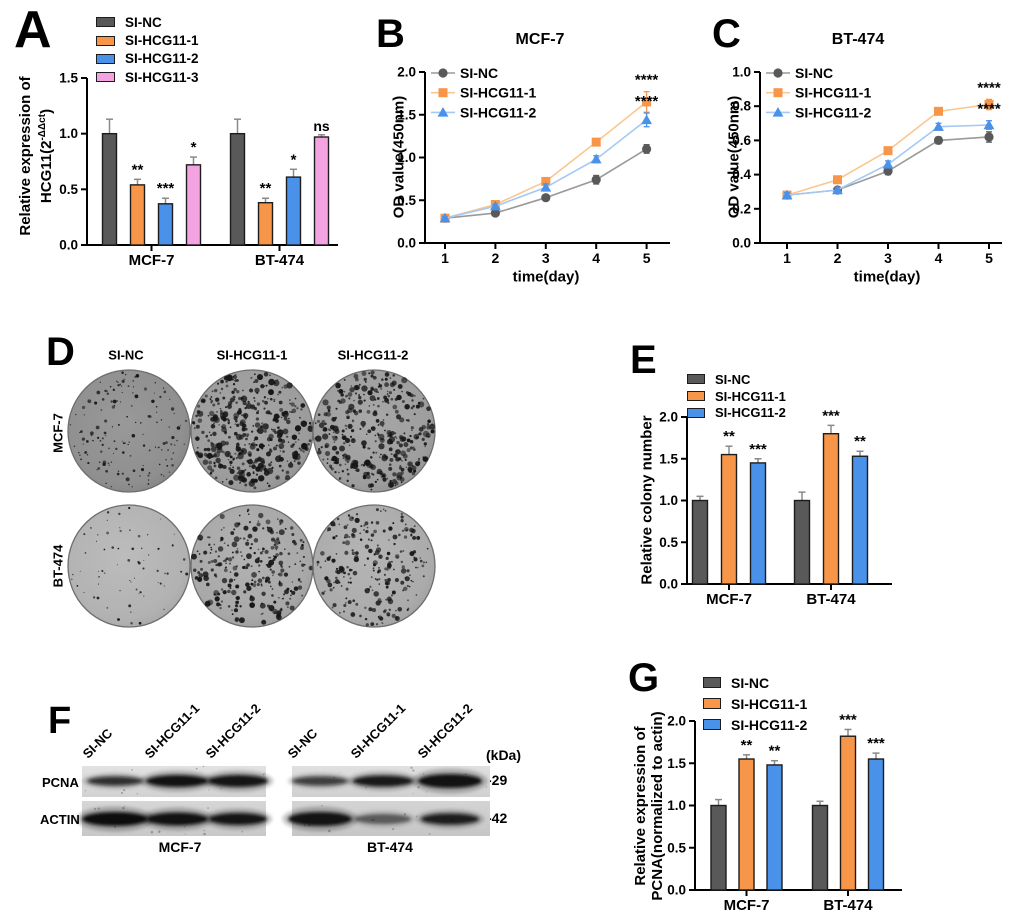 The width and height of the screenshot is (1020, 917). Describe the element at coordinates (643, 360) in the screenshot. I see `panel-e-letter: E` at that location.